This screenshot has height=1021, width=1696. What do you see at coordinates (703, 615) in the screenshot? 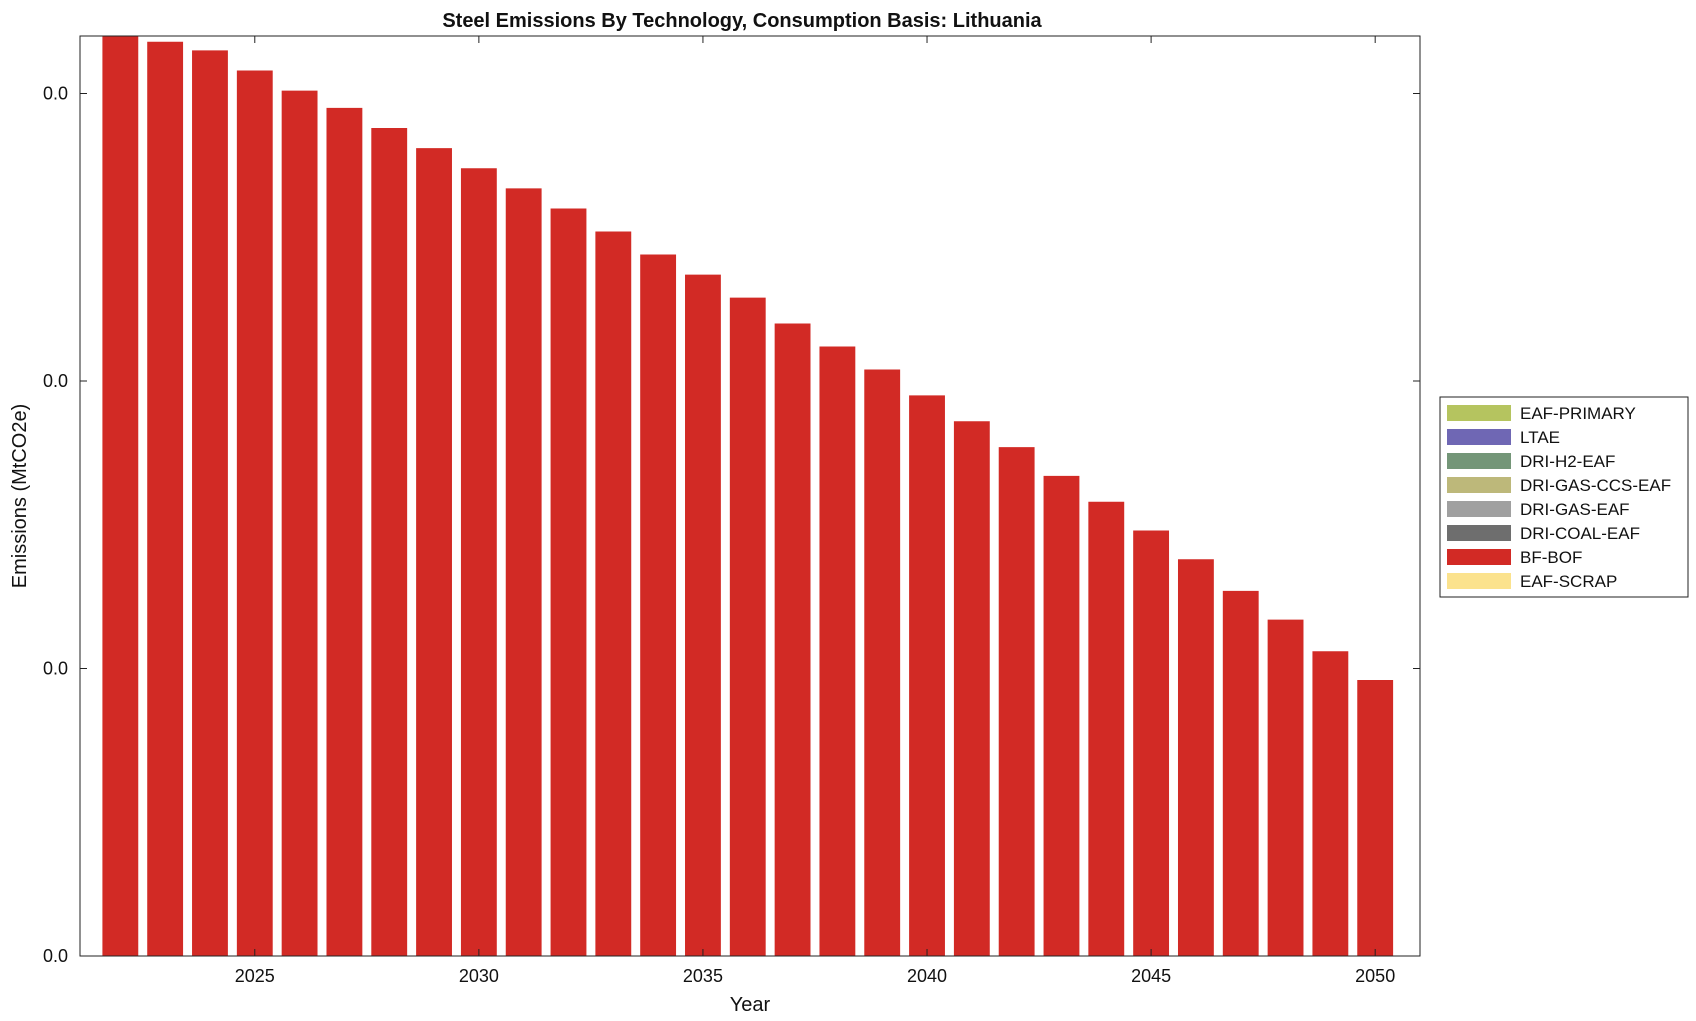
I see `bar-bf-bof-2035` at bounding box center [703, 615].